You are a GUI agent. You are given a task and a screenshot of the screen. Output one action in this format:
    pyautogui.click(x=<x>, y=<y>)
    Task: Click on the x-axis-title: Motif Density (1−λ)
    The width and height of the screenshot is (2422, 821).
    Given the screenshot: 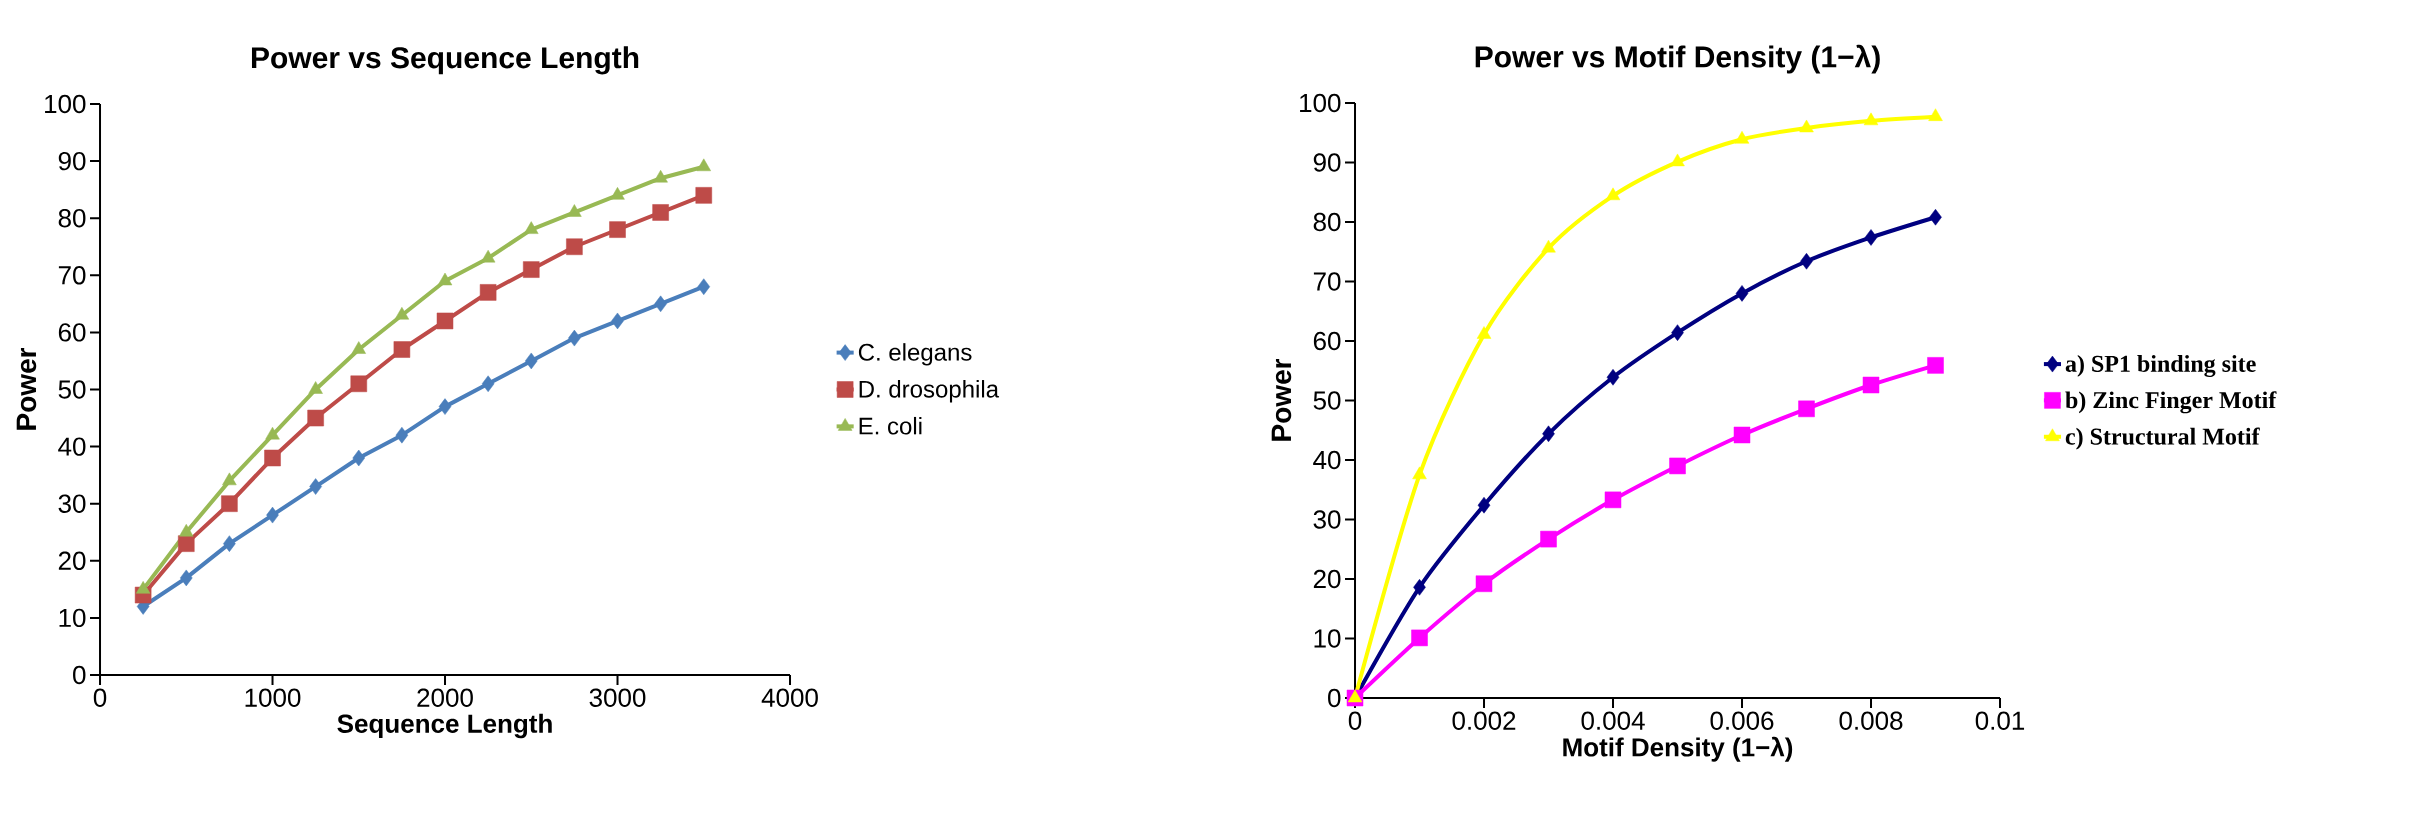 What is the action you would take?
    pyautogui.click(x=1678, y=749)
    